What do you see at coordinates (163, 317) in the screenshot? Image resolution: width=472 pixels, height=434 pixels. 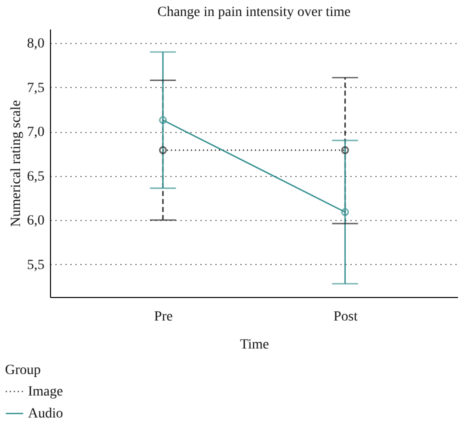 I see `x-tick-label: Pre` at bounding box center [163, 317].